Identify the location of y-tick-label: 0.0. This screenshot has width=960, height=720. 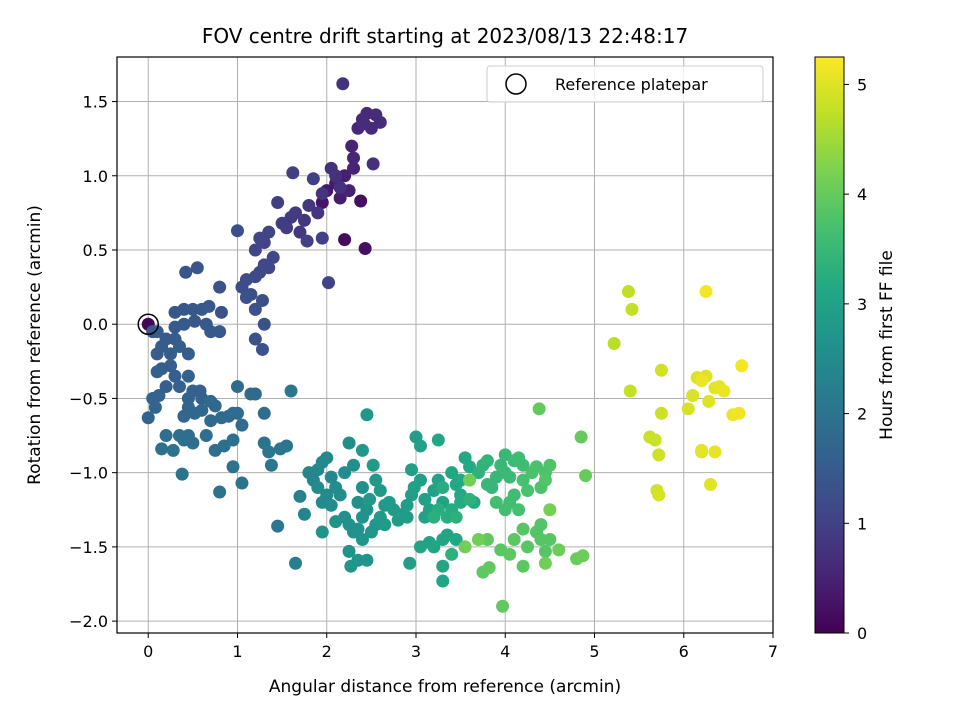
(95, 324).